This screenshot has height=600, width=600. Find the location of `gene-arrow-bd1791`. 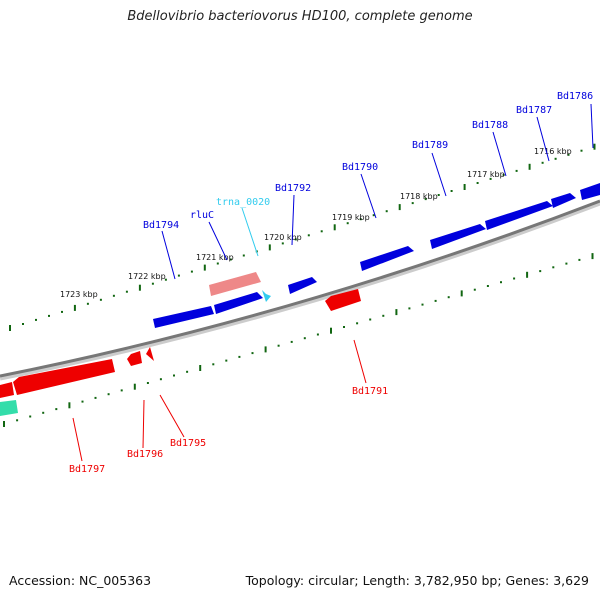

gene-arrow-bd1791 is located at coordinates (343, 300).